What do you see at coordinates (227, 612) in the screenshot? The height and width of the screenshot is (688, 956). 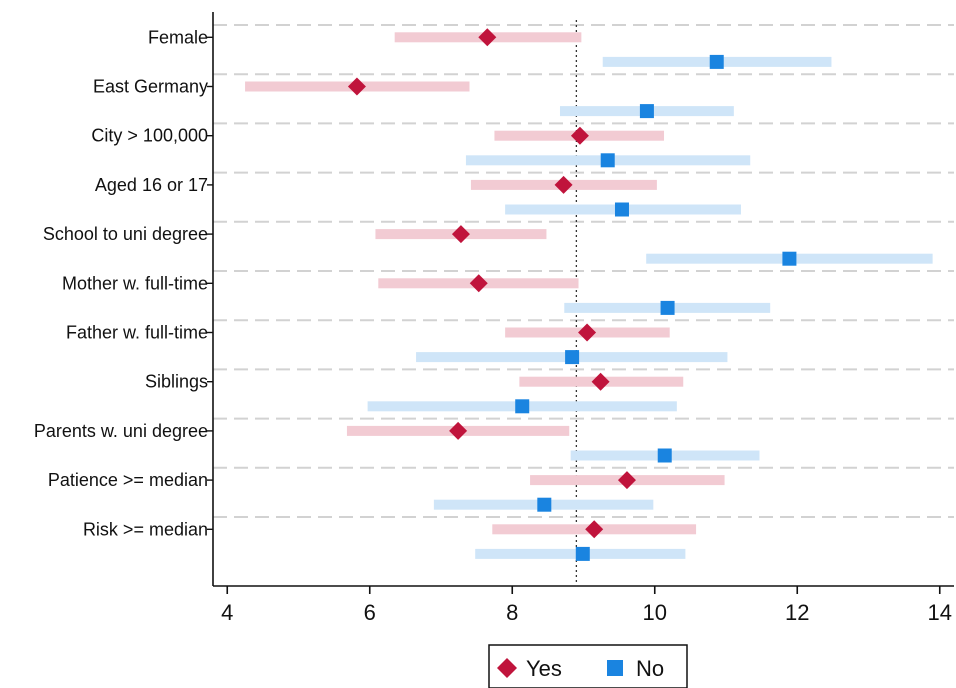 I see `x-tick-label: 4` at bounding box center [227, 612].